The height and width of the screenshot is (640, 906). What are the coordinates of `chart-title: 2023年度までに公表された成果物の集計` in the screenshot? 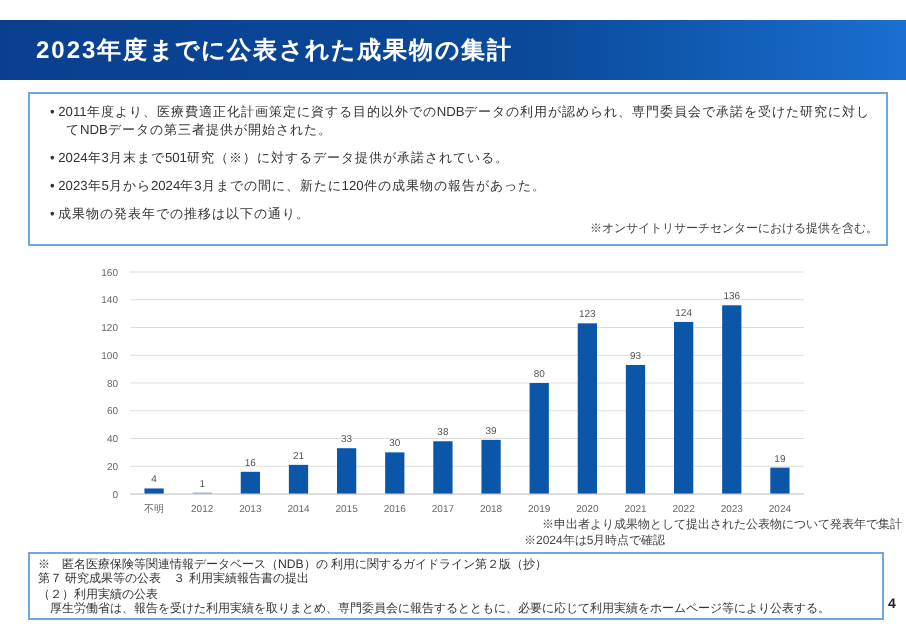 It's located at (275, 51).